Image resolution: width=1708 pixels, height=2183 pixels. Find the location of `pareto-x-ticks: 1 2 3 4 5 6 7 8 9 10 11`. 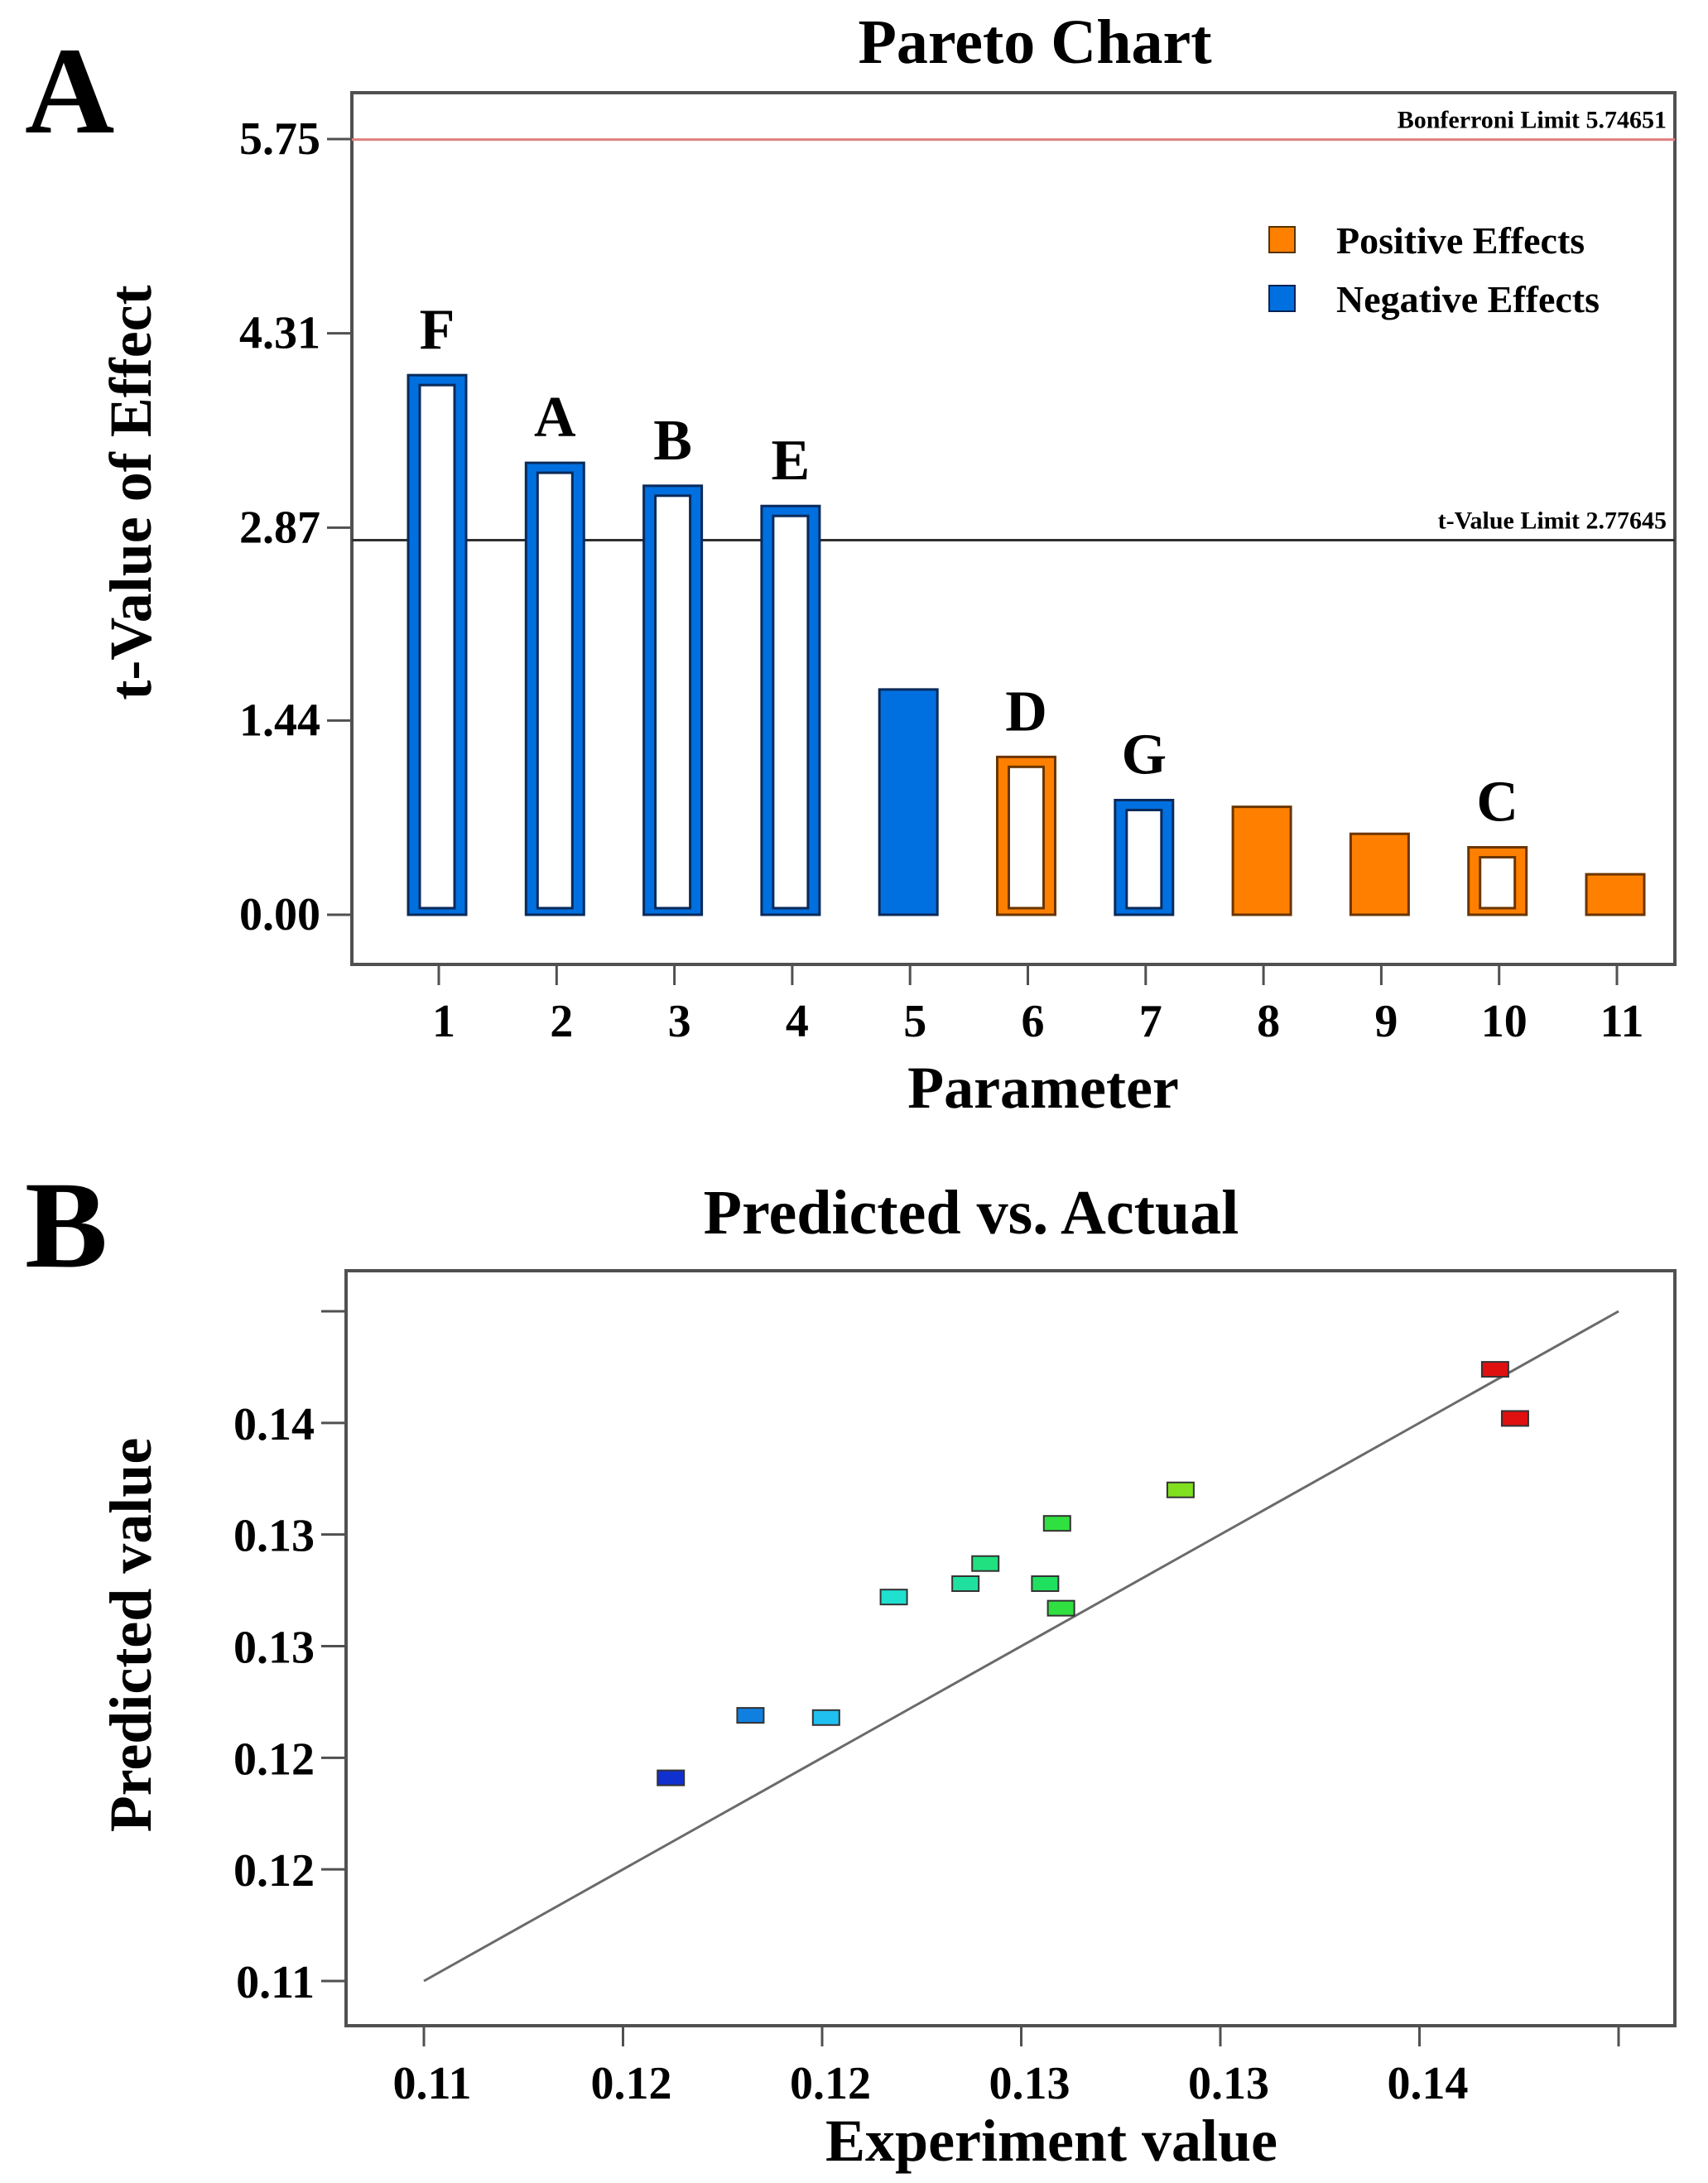

pareto-x-ticks: 1 2 3 4 5 6 7 8 9 10 11 is located at coordinates (1037, 1006).